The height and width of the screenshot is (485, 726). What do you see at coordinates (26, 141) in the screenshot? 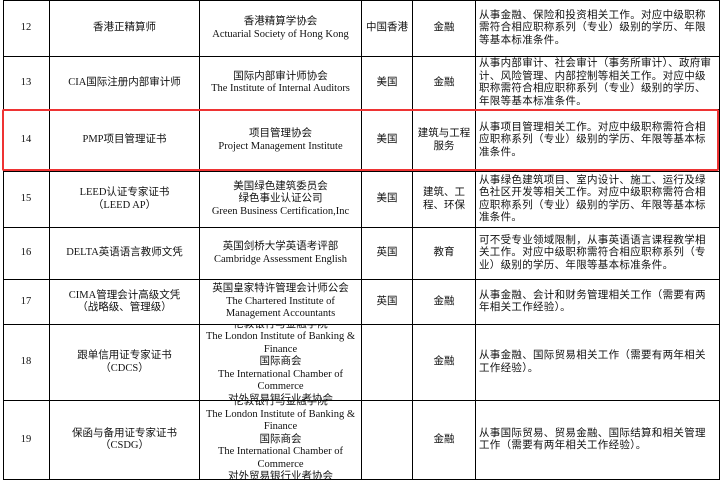
I see `no-cell: 14` at bounding box center [26, 141].